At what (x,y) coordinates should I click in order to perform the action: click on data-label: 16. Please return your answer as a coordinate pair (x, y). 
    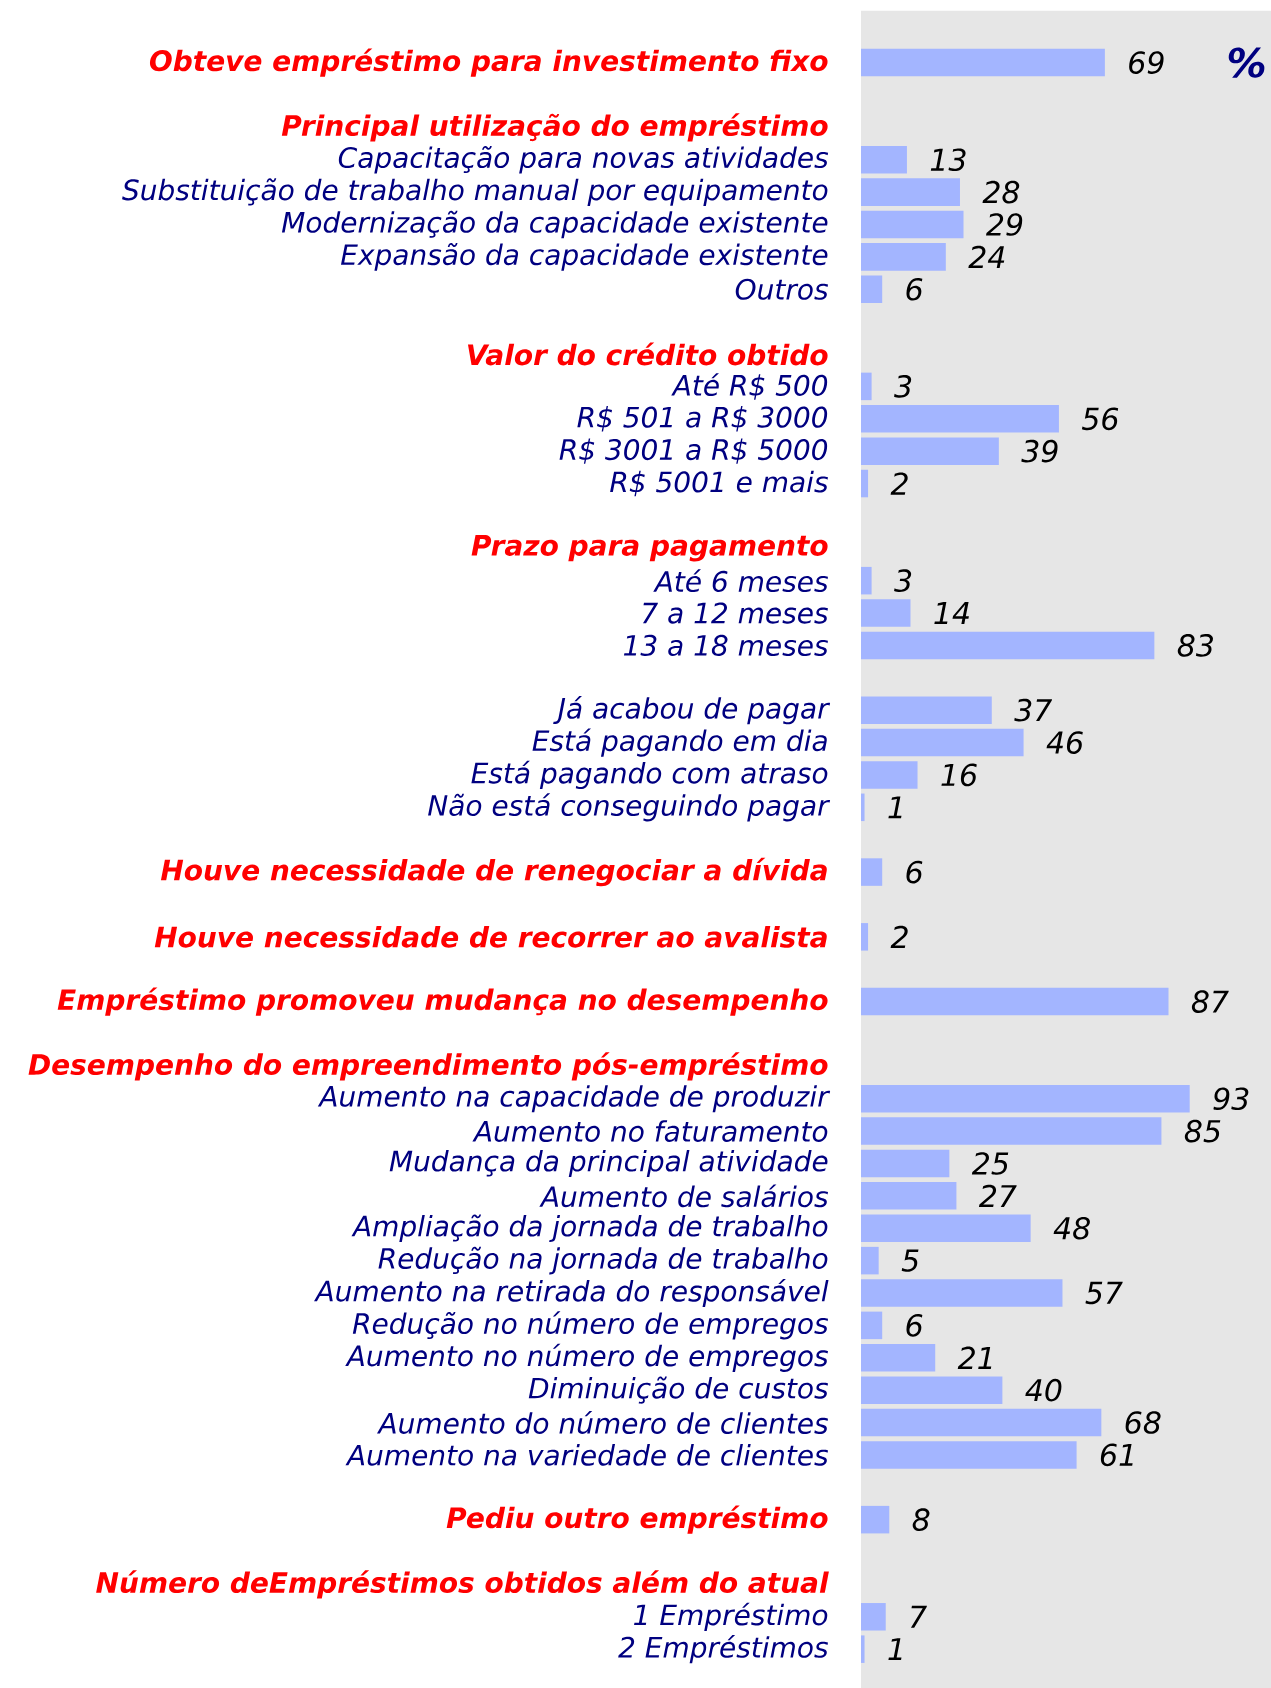
    Looking at the image, I should click on (959, 775).